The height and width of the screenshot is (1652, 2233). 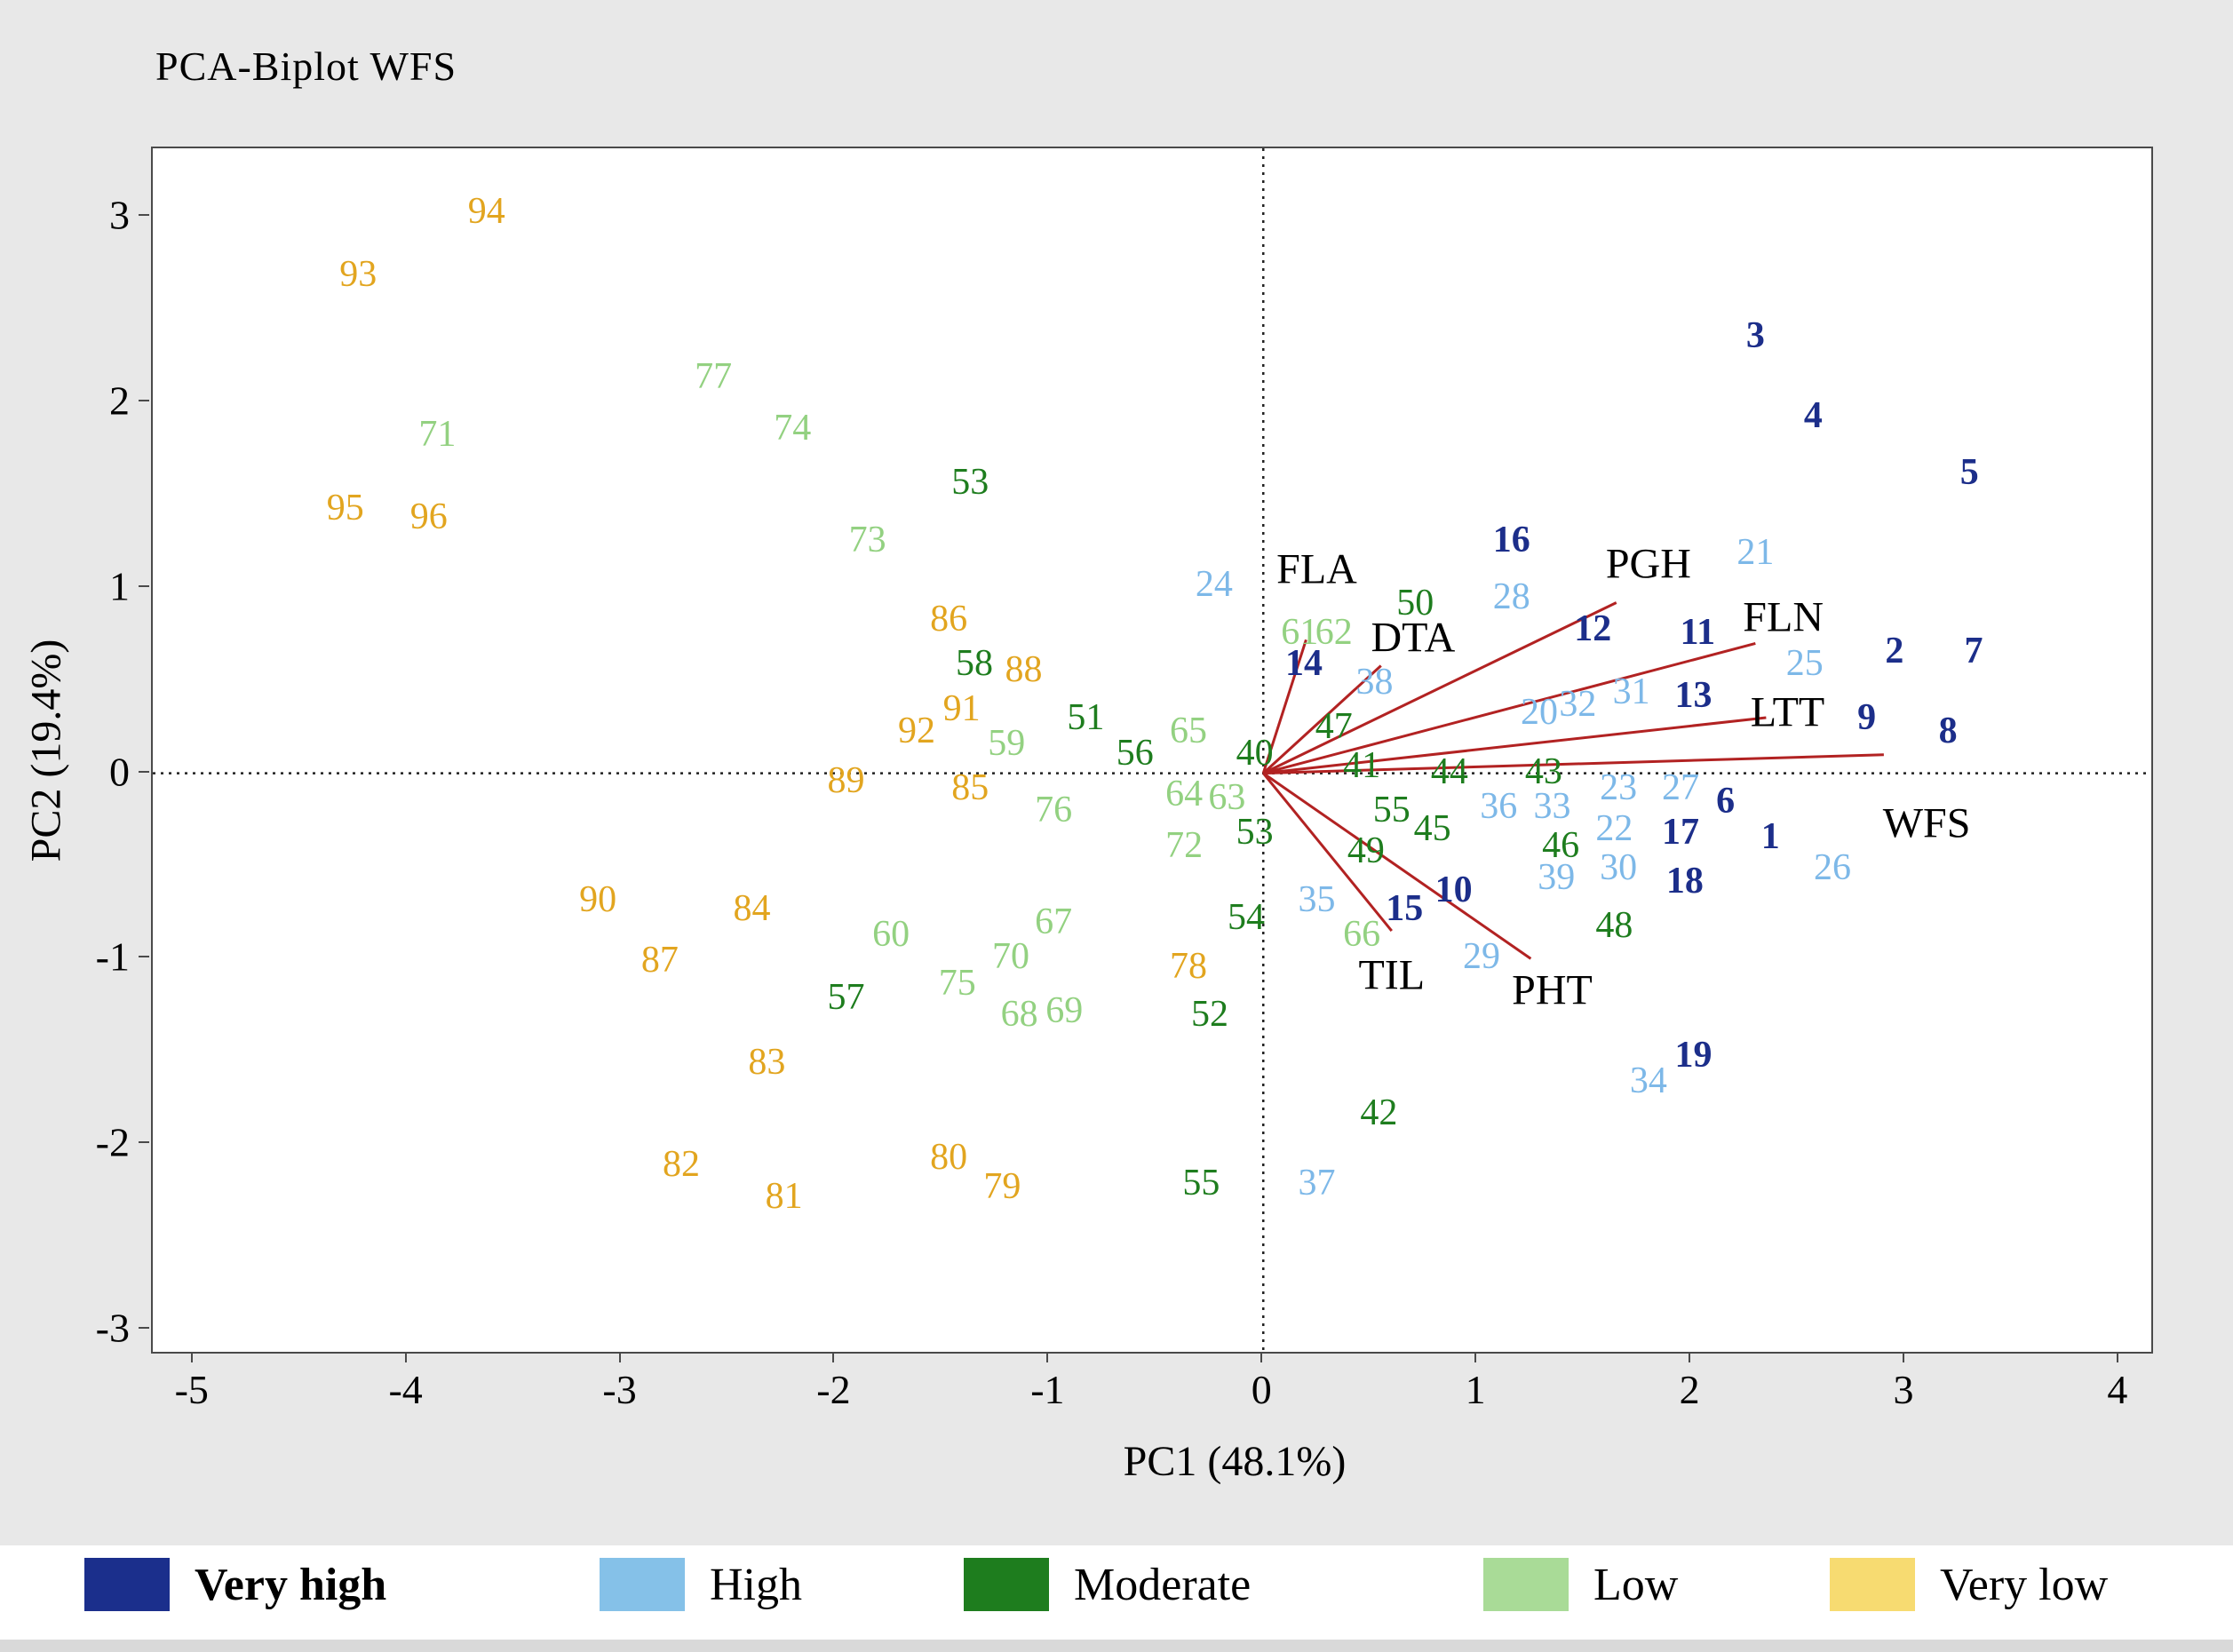 What do you see at coordinates (345, 508) in the screenshot?
I see `data-point-95: 95` at bounding box center [345, 508].